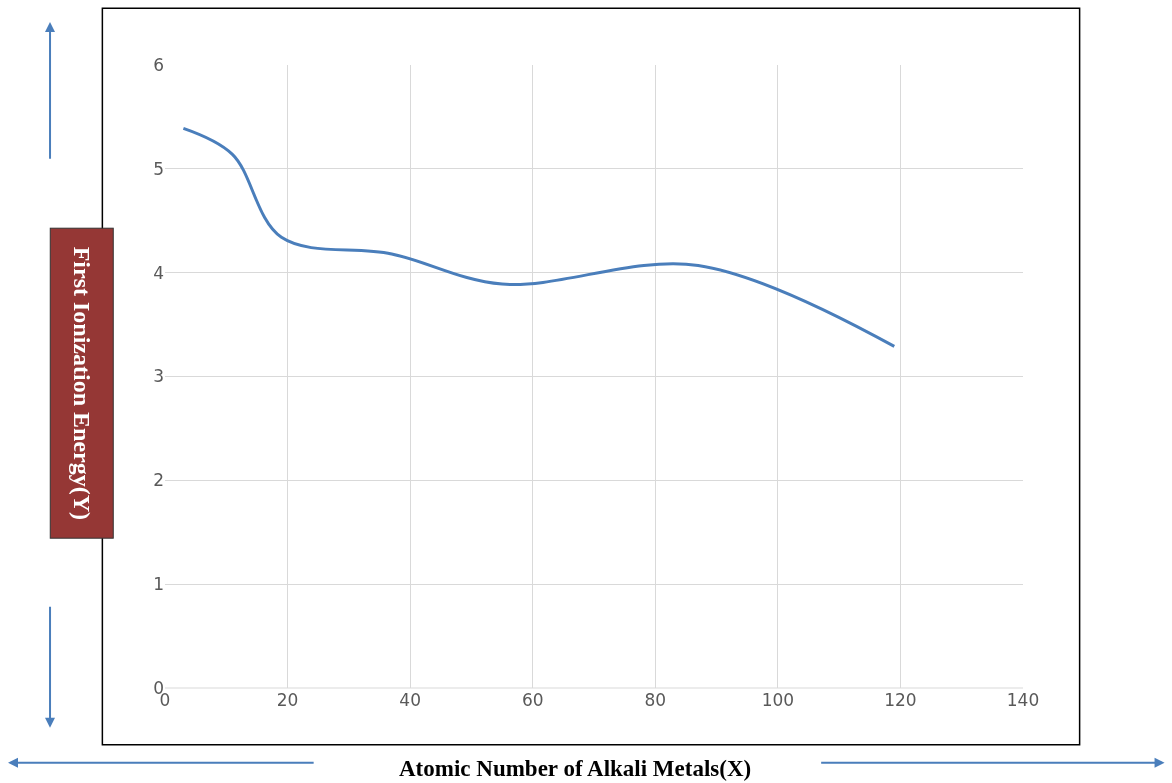 The image size is (1172, 783). Describe the element at coordinates (158, 168) in the screenshot. I see `y-tick-label: 5` at that location.